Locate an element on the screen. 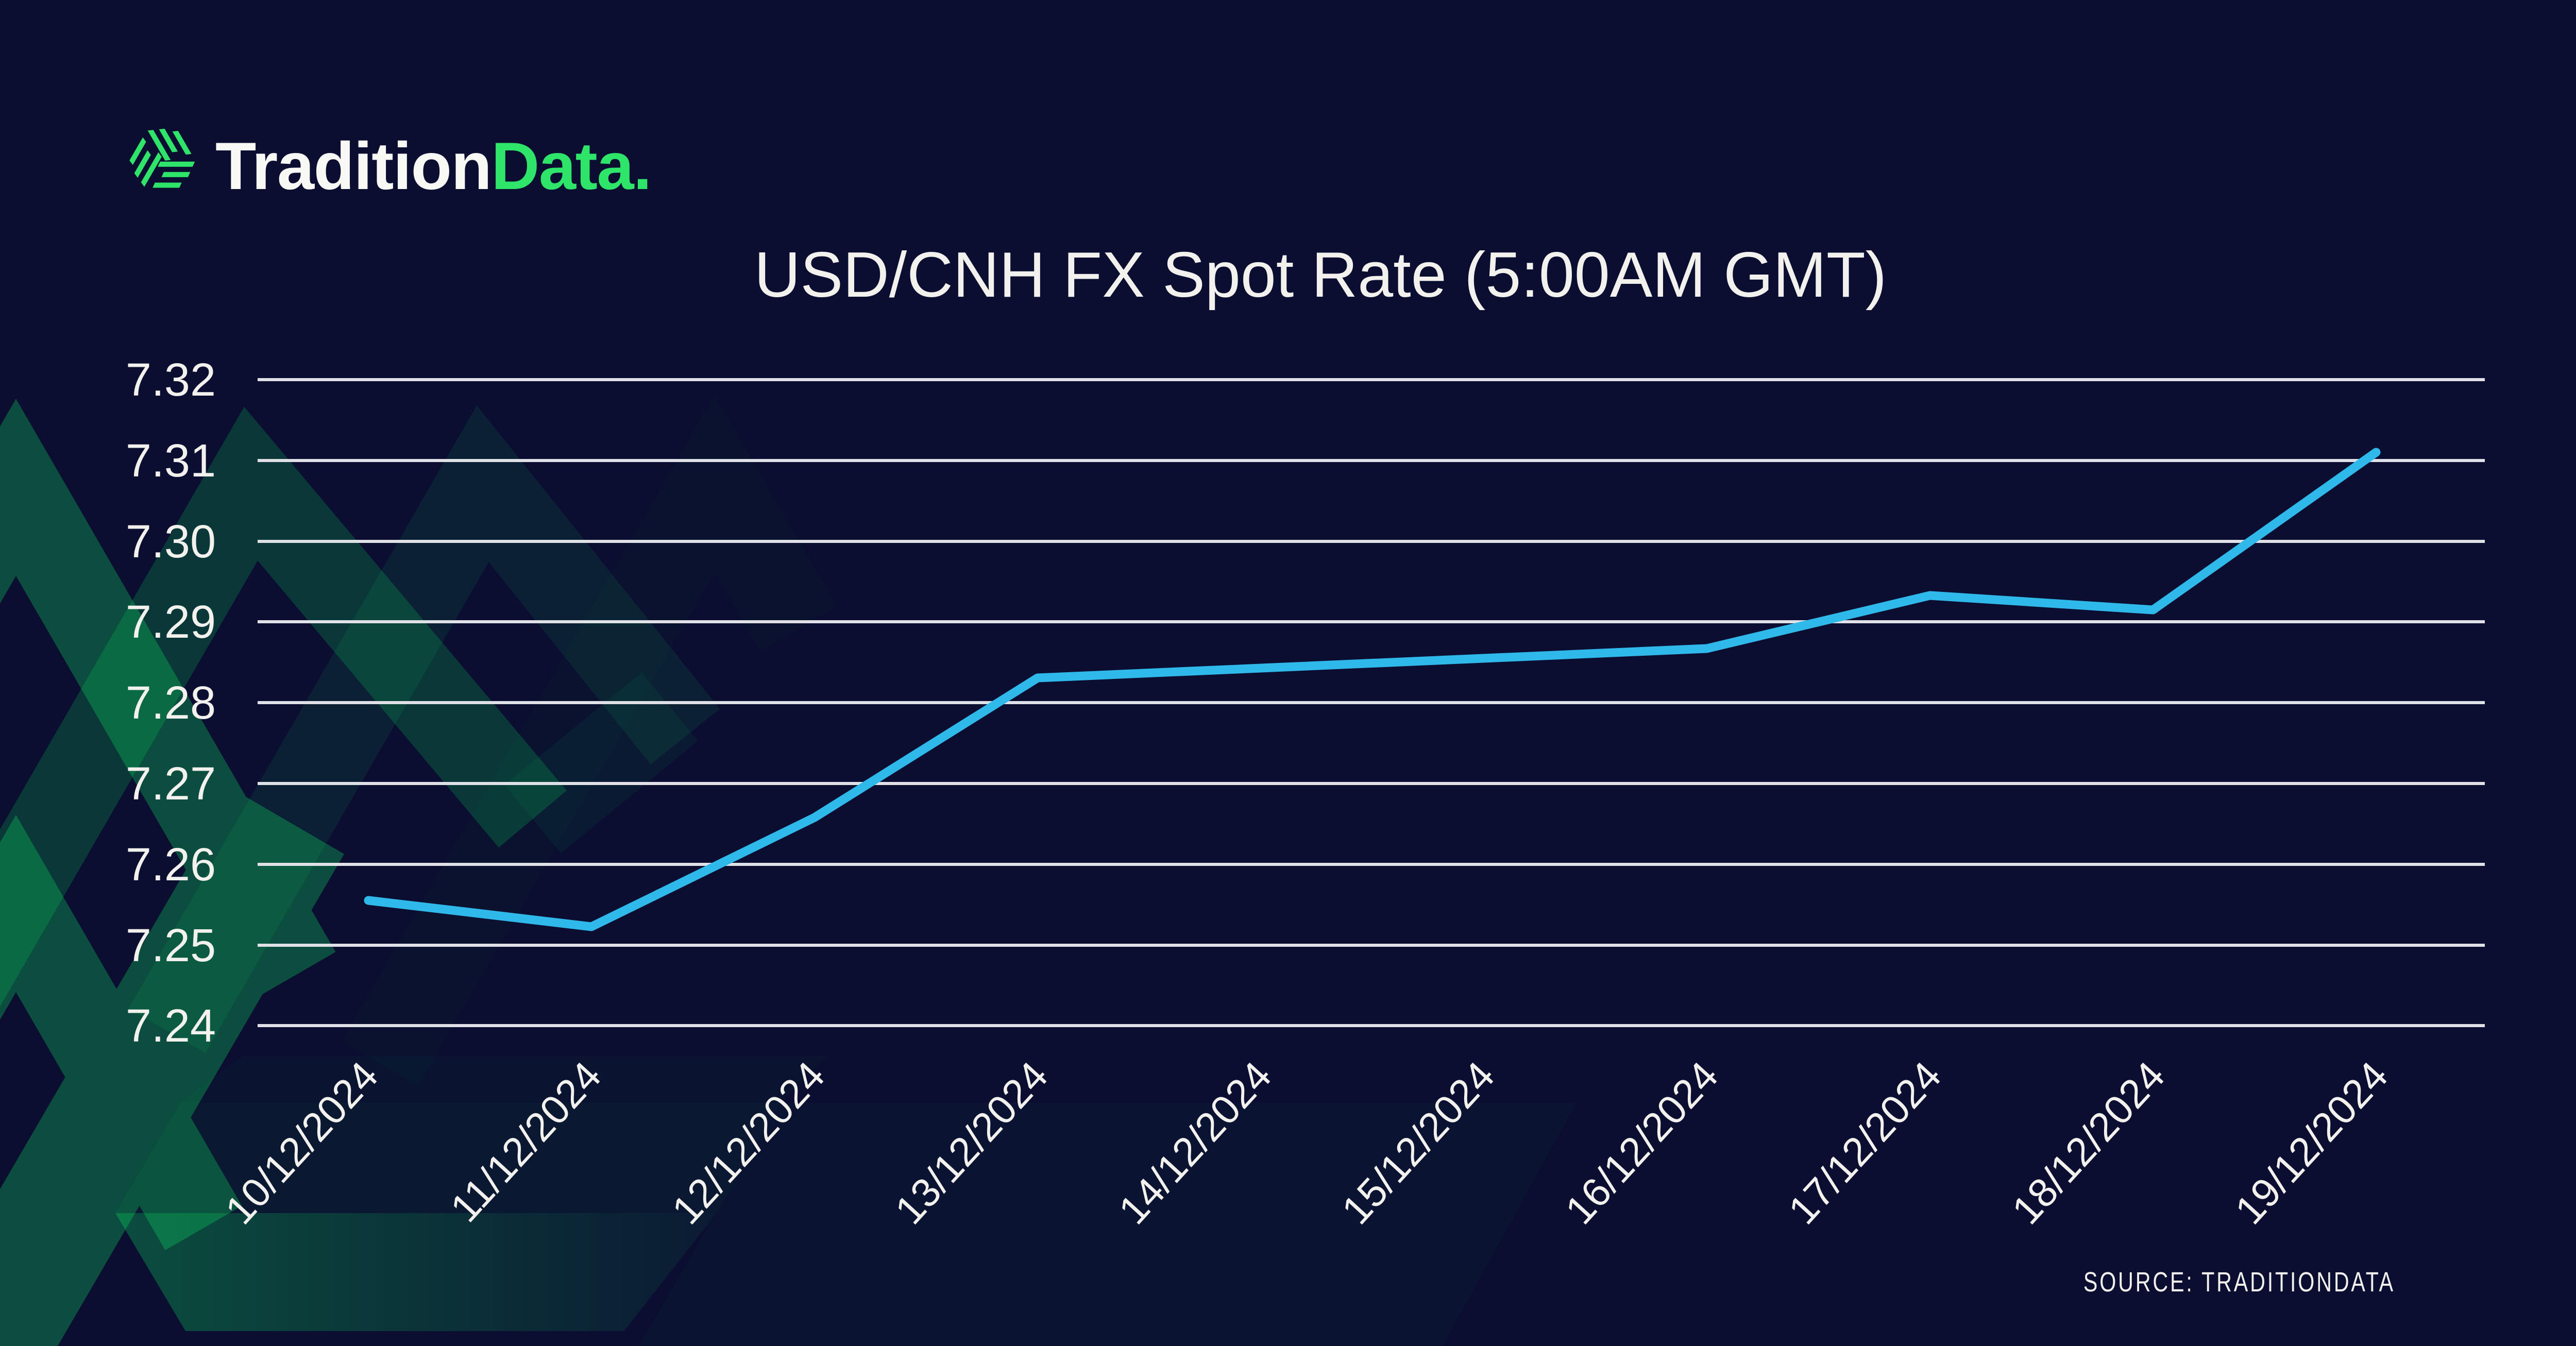  svg-text: 7.30 is located at coordinates (171, 542).